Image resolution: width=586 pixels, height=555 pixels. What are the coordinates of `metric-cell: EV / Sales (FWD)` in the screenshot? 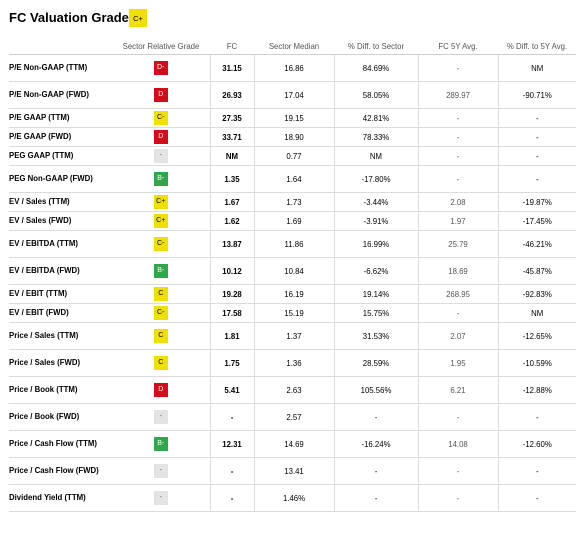 It's located at (60, 221).